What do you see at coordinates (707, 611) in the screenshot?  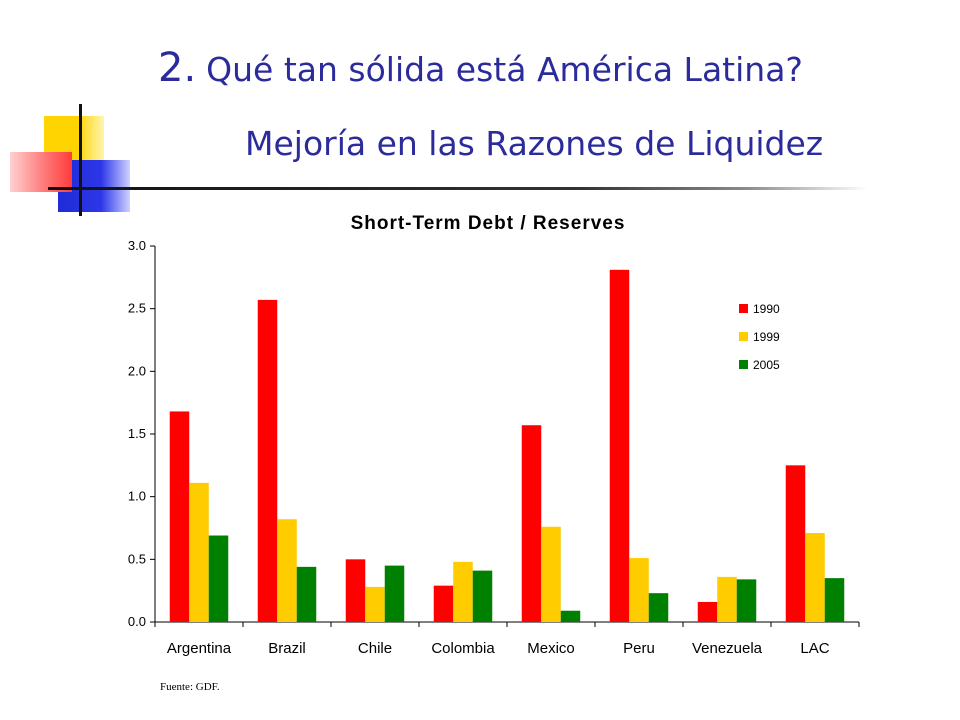 I see `bar-1990-venezuela` at bounding box center [707, 611].